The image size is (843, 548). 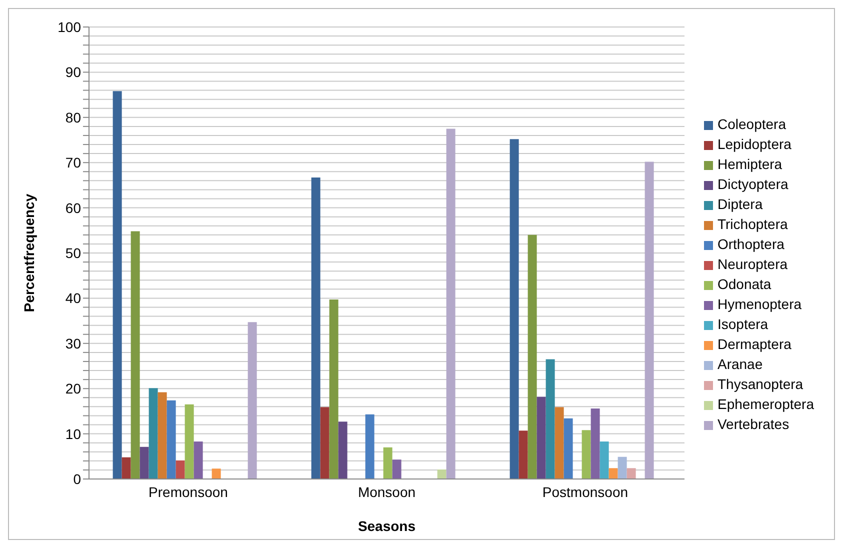 I want to click on y-axis-title: Percentfrequency, so click(x=28, y=253).